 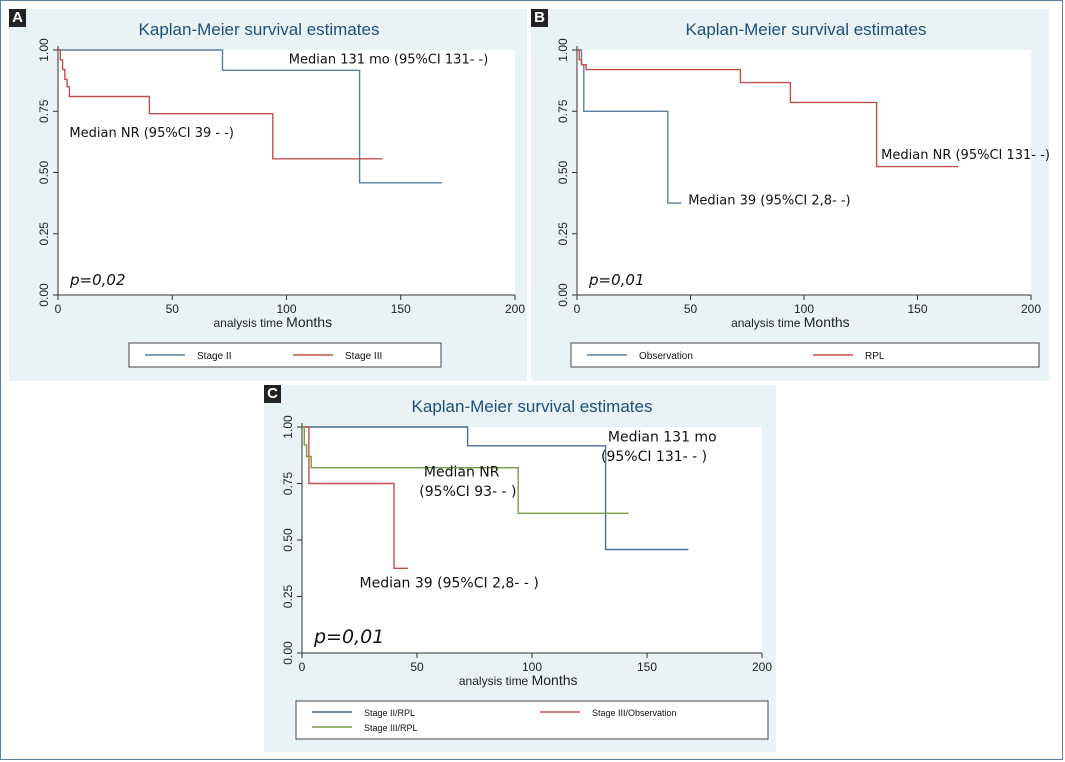 I want to click on median-annotation: Median NR, so click(x=462, y=473).